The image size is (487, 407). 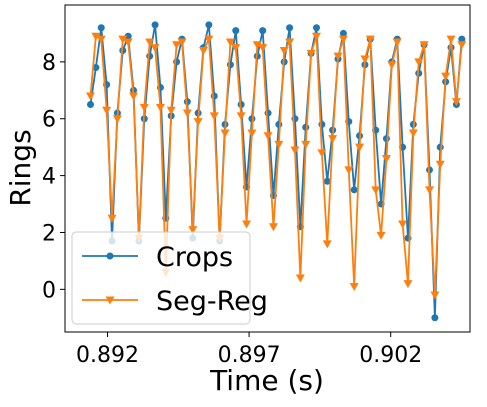 What do you see at coordinates (266, 380) in the screenshot?
I see `x-axis-label: Time (s)` at bounding box center [266, 380].